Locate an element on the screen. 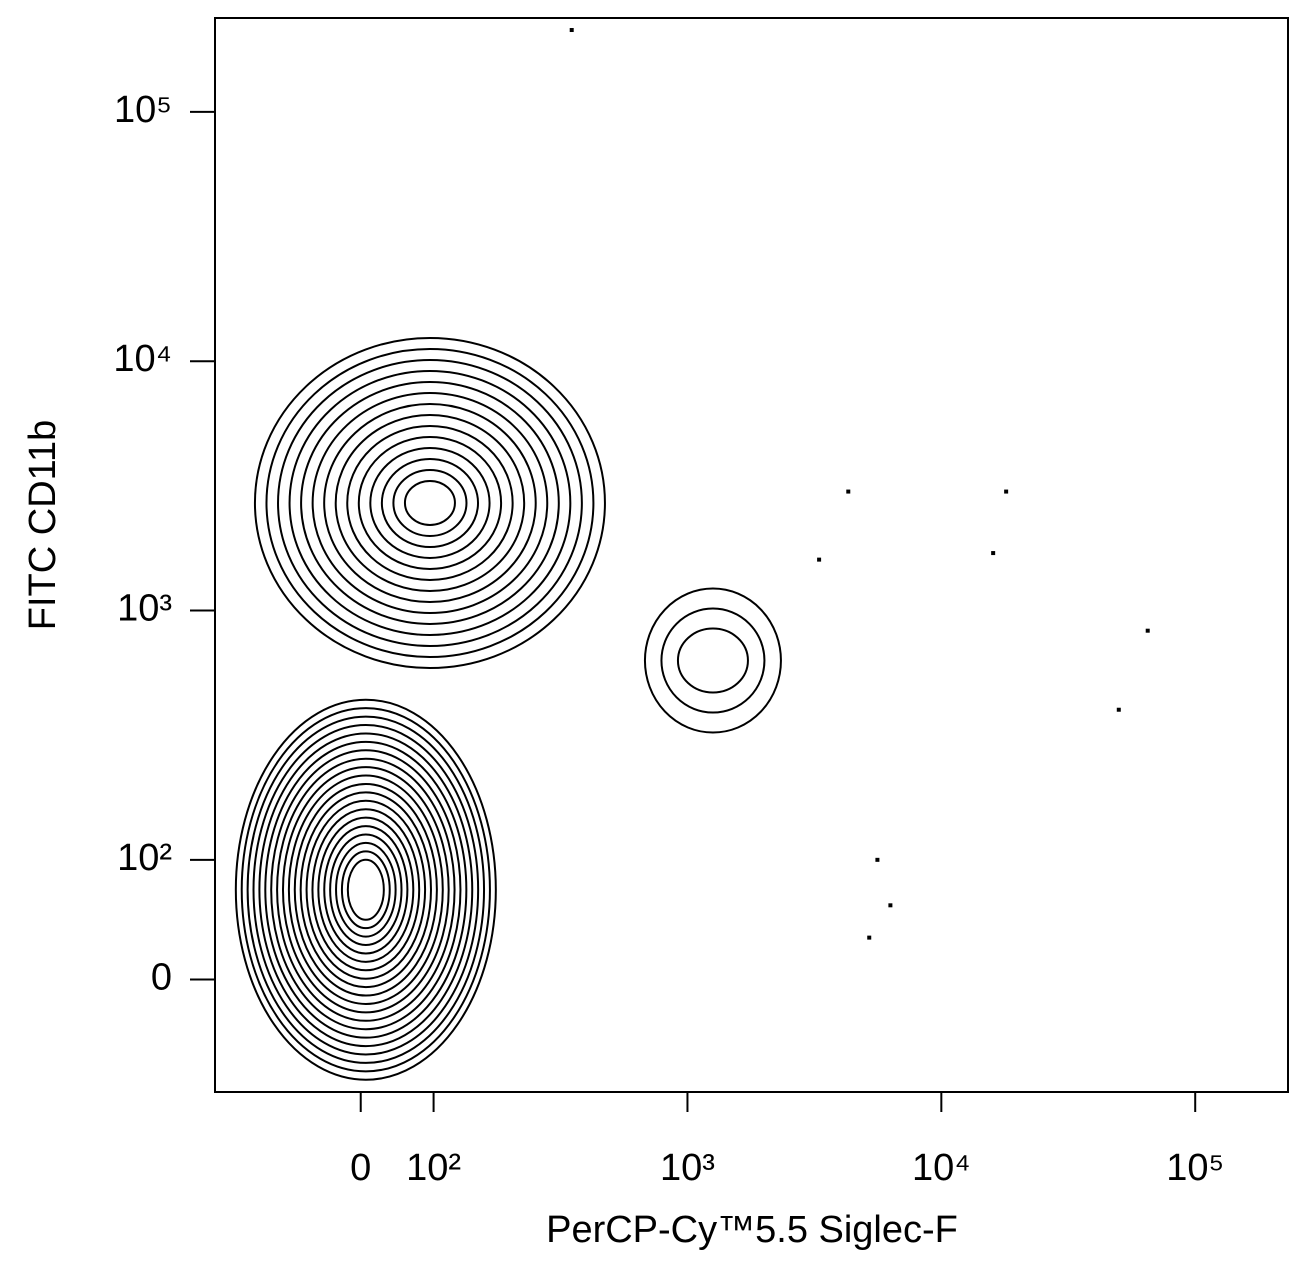  x-tick-label: 10⁵ is located at coordinates (1195, 1168).